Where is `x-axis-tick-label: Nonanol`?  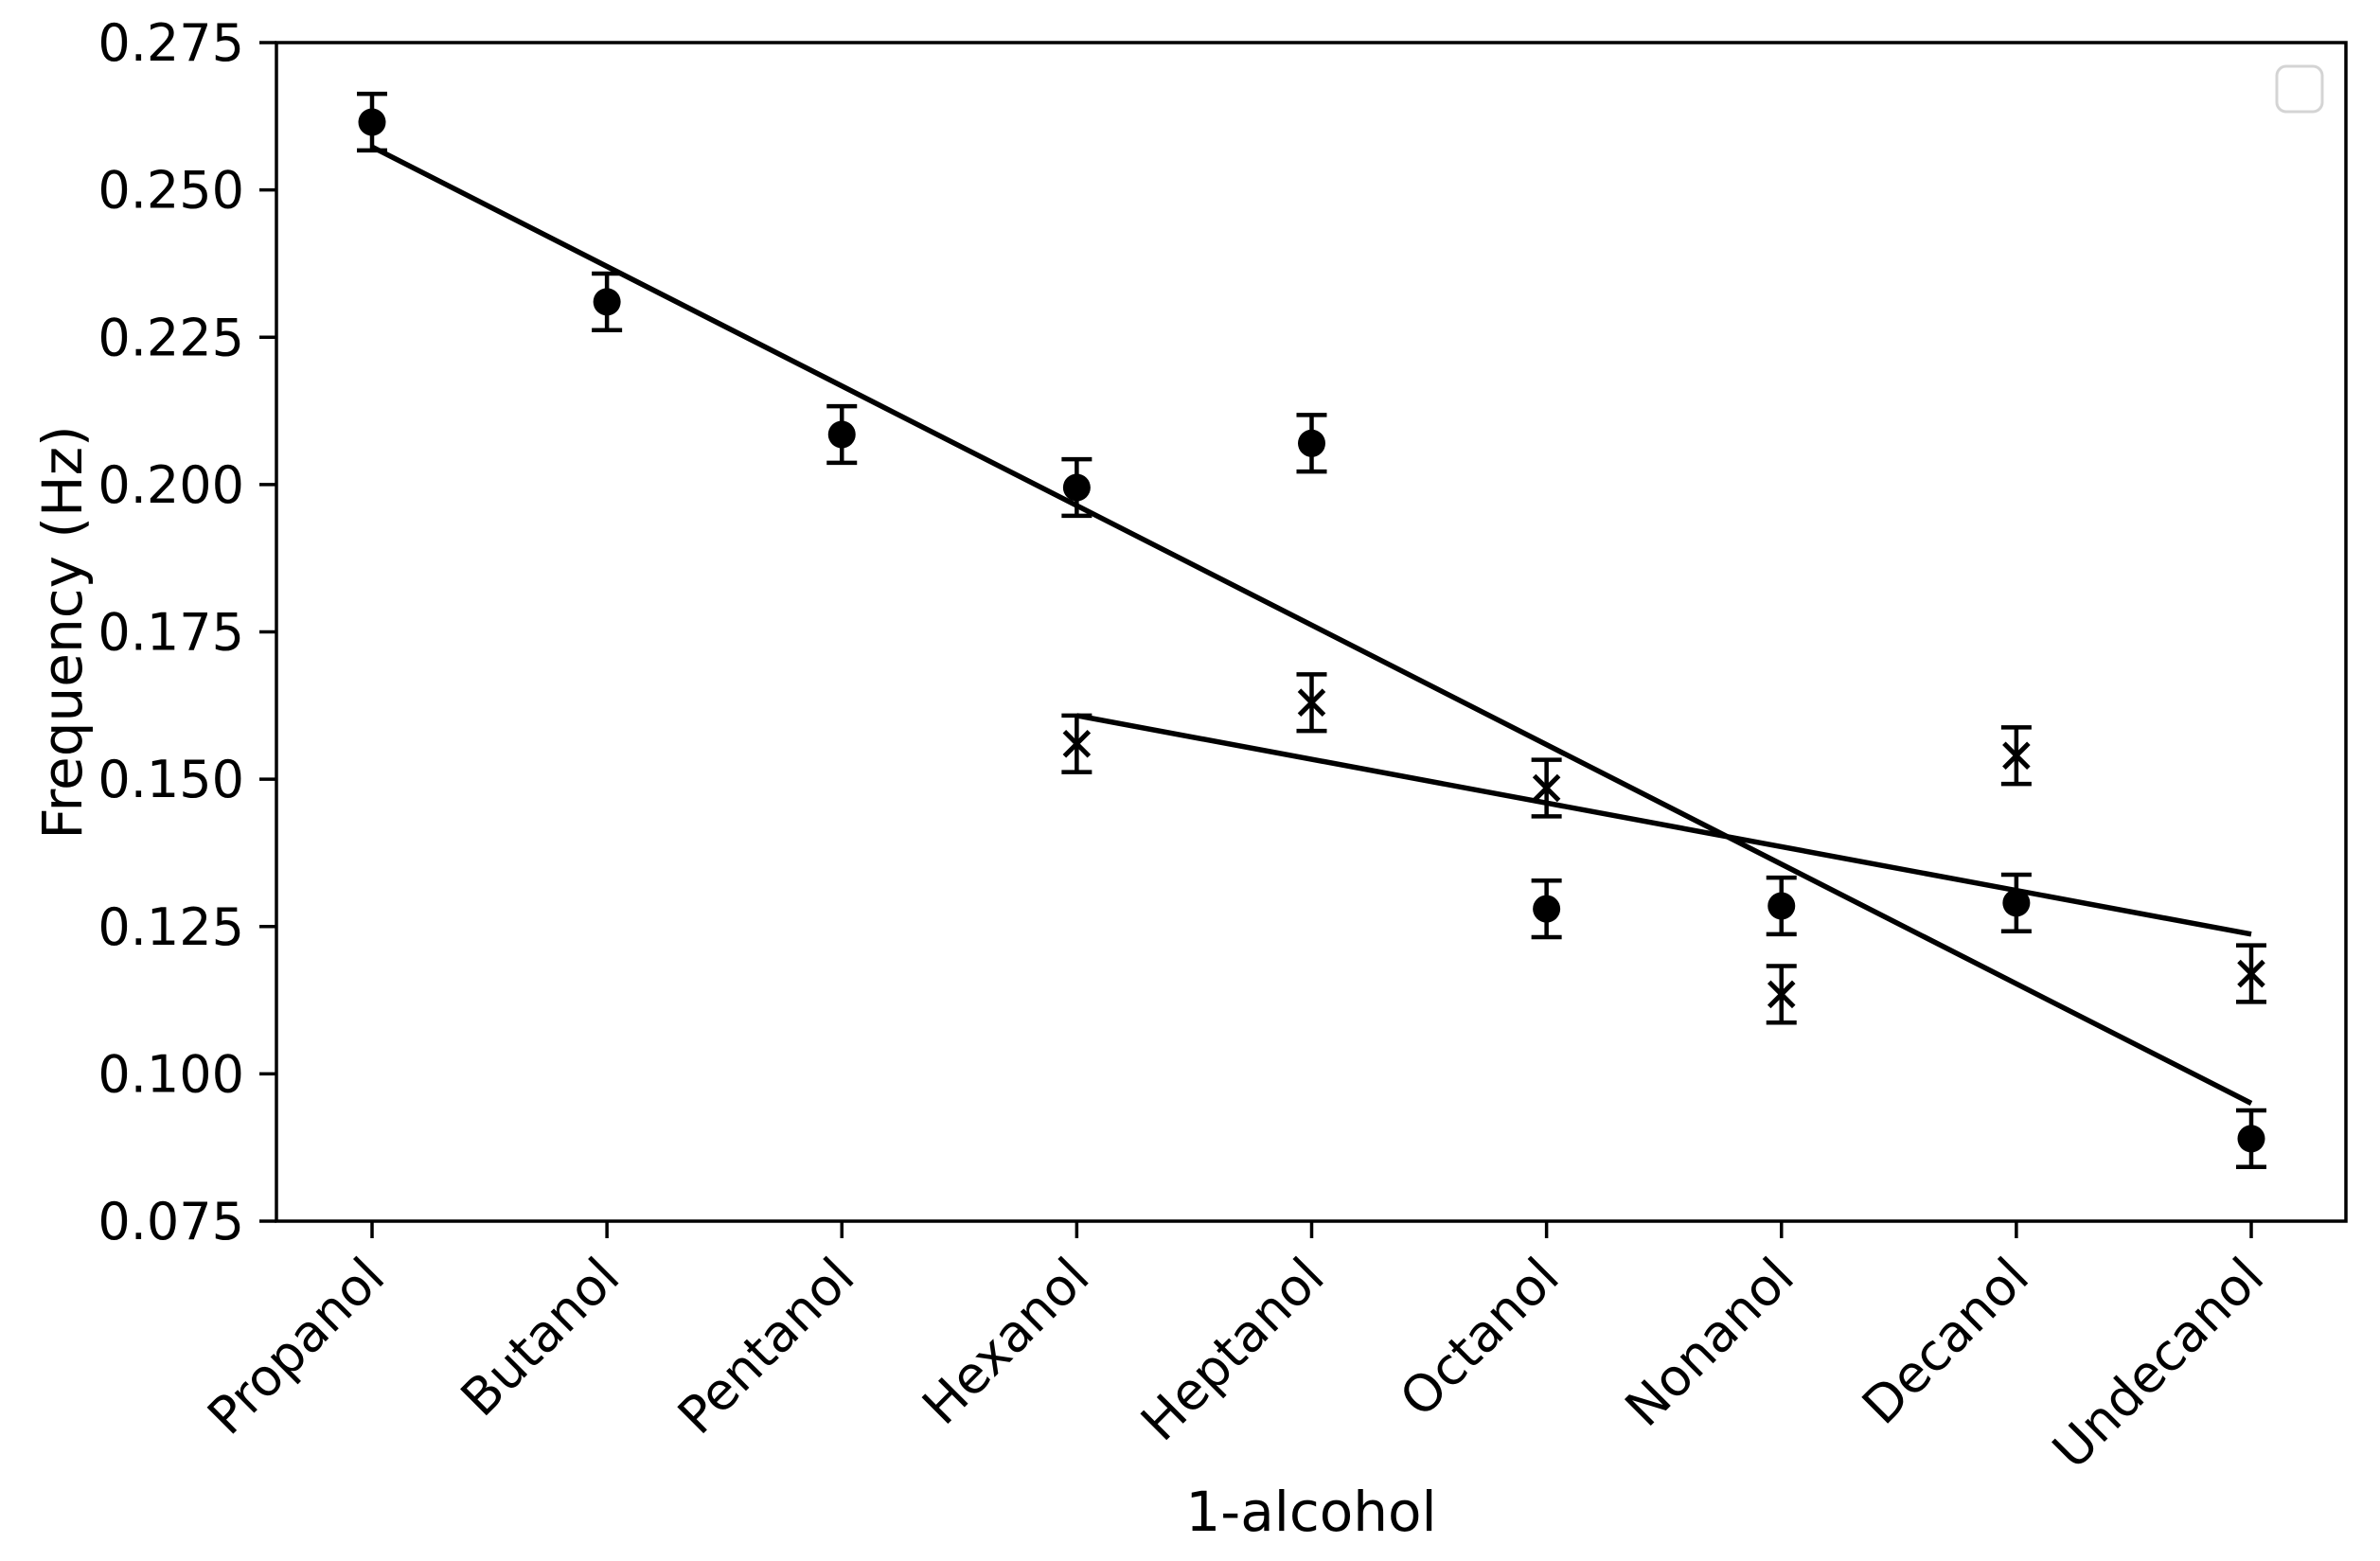
x-axis-tick-label: Nonanol is located at coordinates (1709, 1342).